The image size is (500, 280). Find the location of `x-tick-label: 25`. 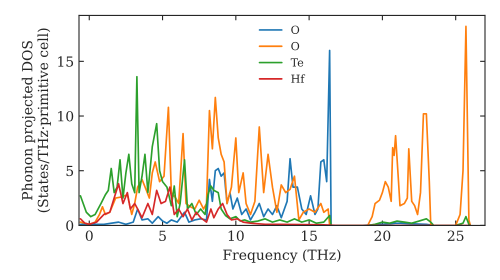

x-tick-label: 25 is located at coordinates (456, 236).